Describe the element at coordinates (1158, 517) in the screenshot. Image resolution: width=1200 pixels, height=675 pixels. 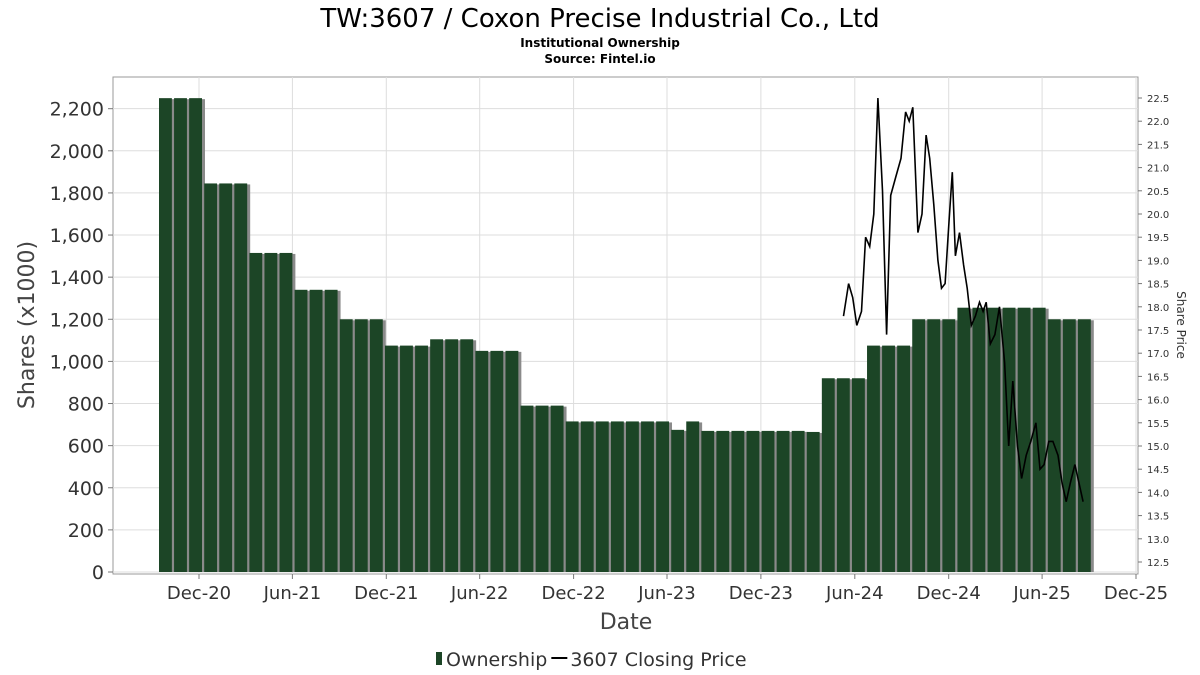
I see `y2-tick-label: 13.5` at that location.